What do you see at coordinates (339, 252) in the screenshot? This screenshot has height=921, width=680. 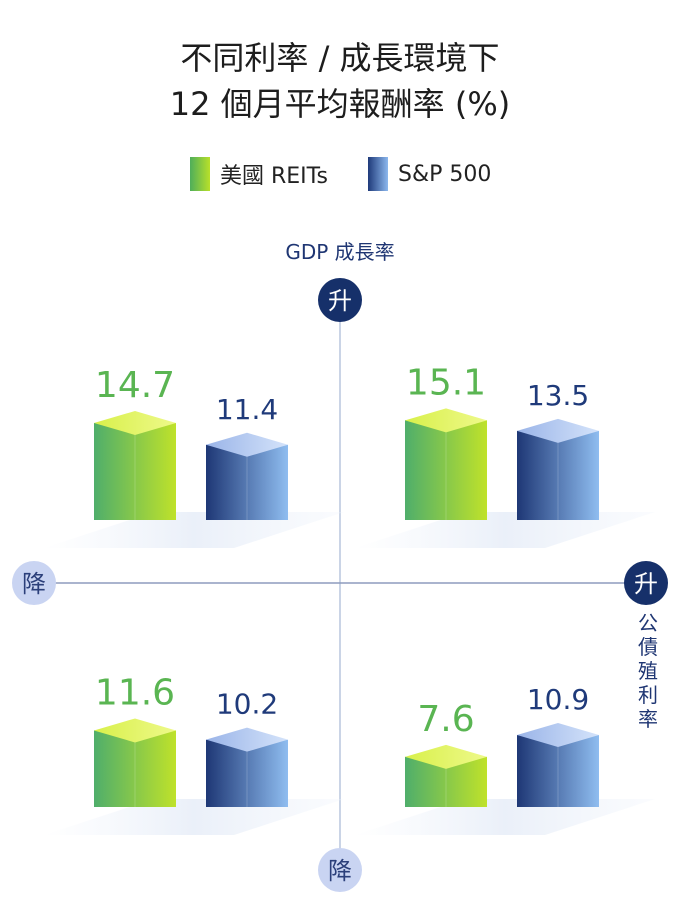 I see `y-axis-title: GDP 成長率` at bounding box center [339, 252].